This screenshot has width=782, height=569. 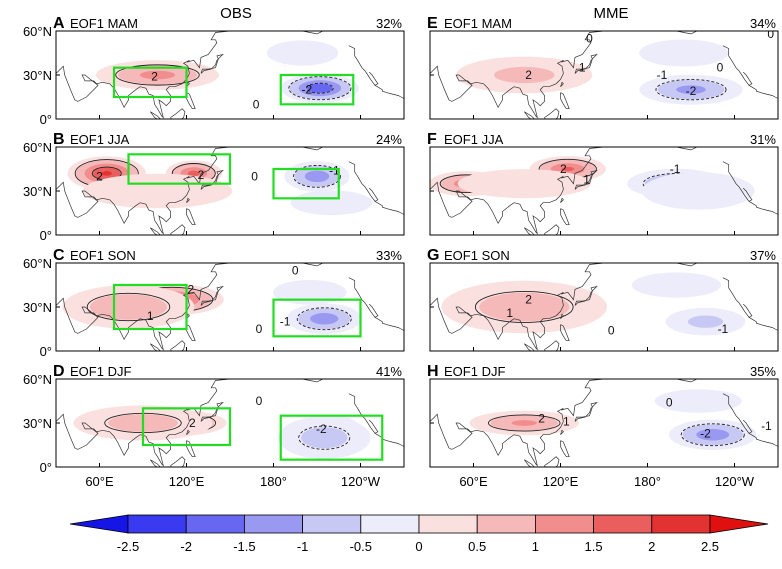 What do you see at coordinates (100, 139) in the screenshot?
I see `panel-title: EOF1 JJA` at bounding box center [100, 139].